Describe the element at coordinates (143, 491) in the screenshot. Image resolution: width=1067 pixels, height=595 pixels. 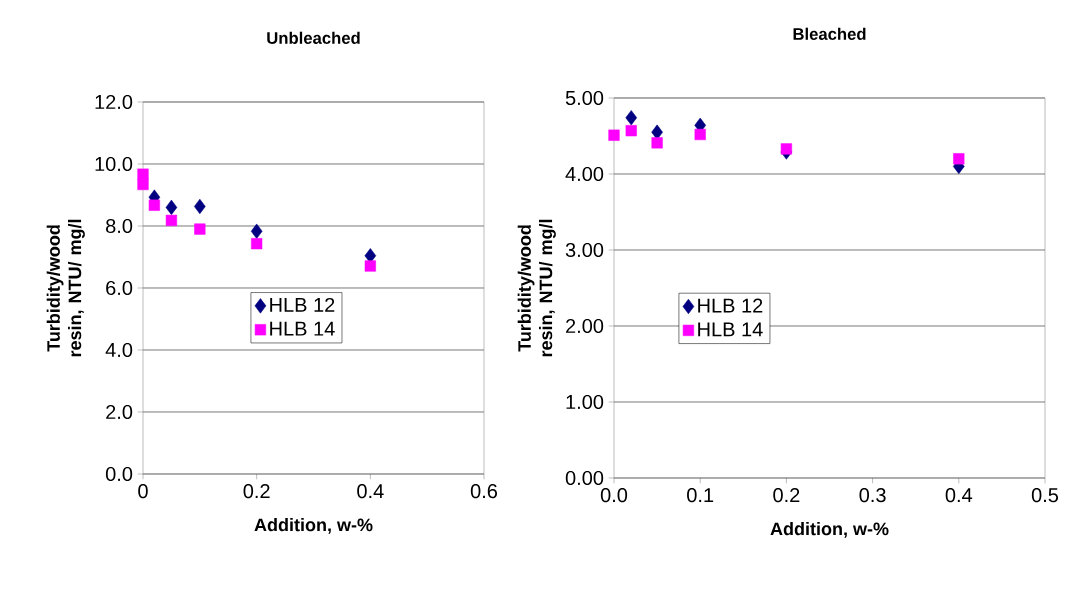
I see `x-tick-label: 0` at that location.